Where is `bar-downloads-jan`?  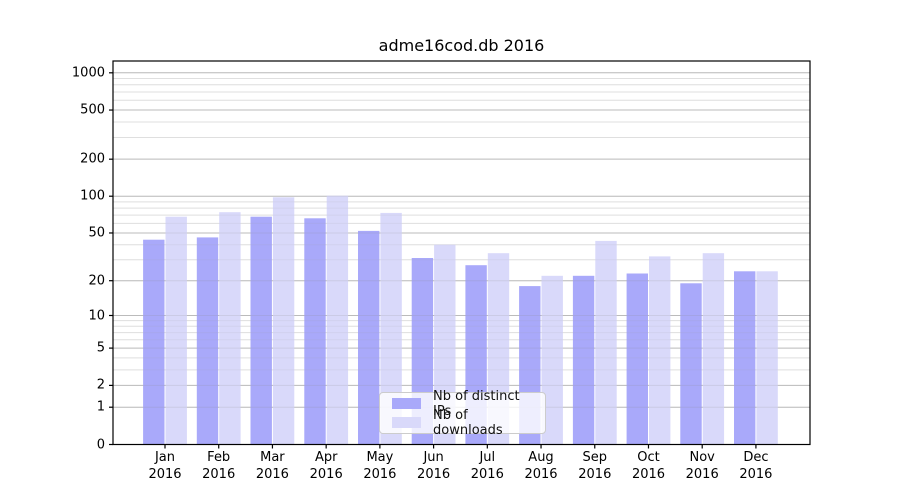
bar-downloads-jan is located at coordinates (176, 330).